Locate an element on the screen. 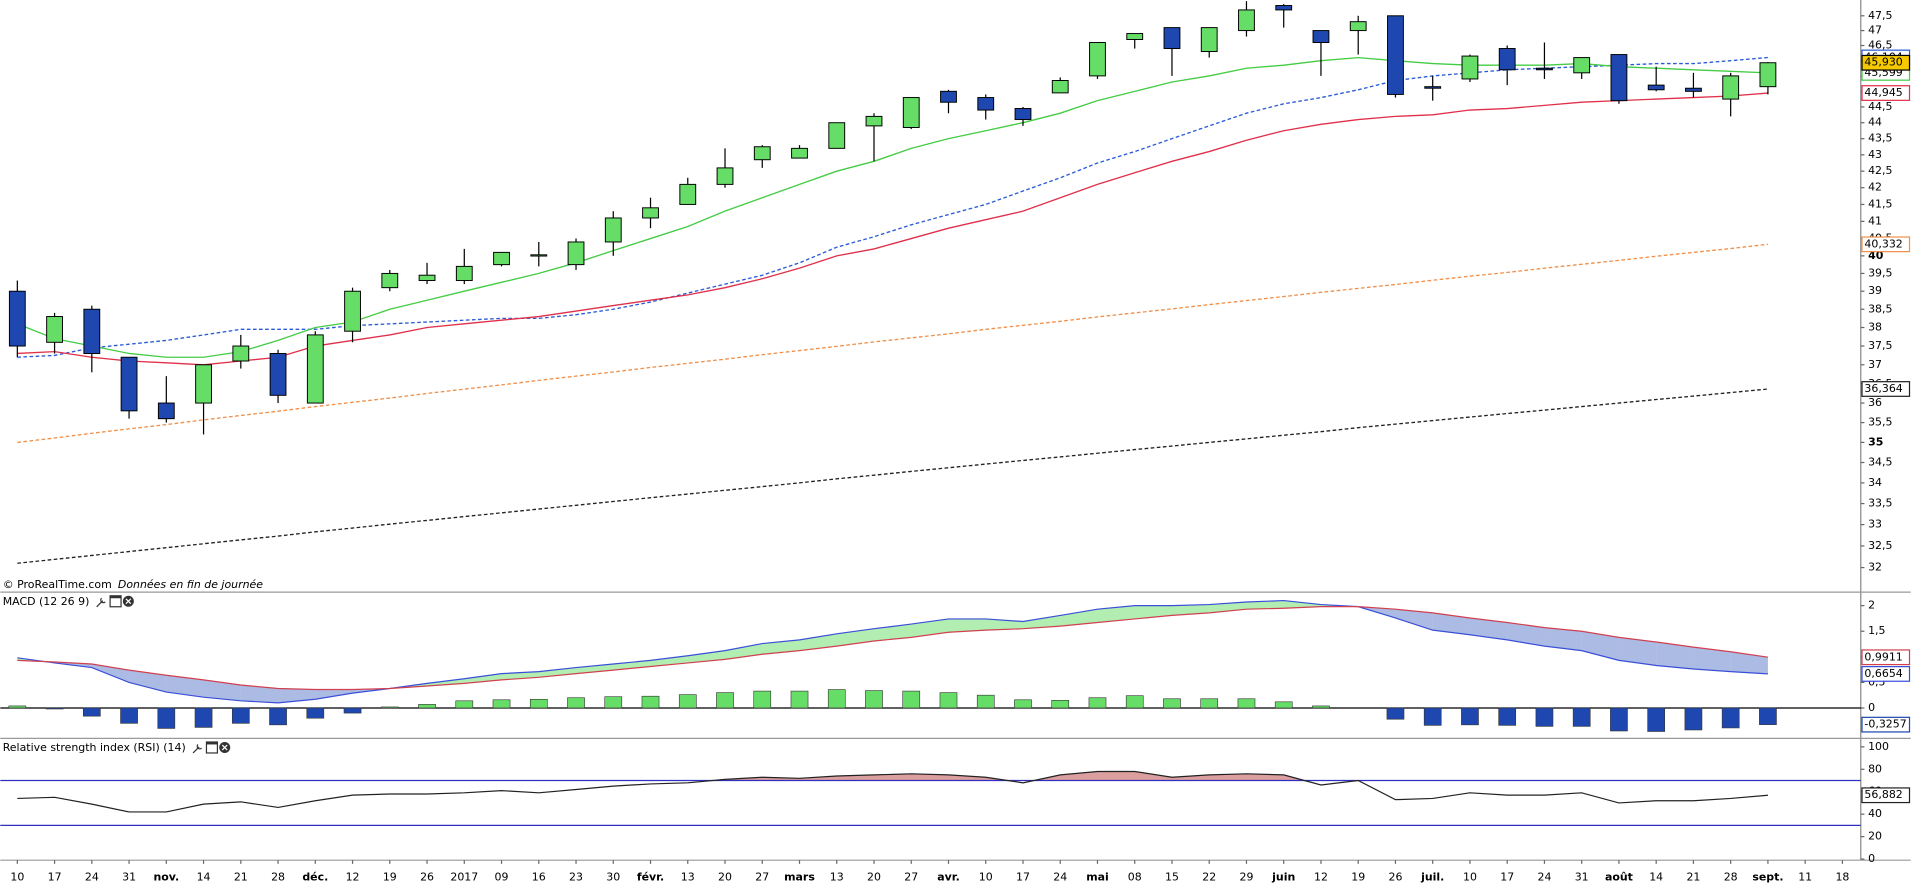 The image size is (1911, 887). y-tick-label: 39 is located at coordinates (1875, 290).